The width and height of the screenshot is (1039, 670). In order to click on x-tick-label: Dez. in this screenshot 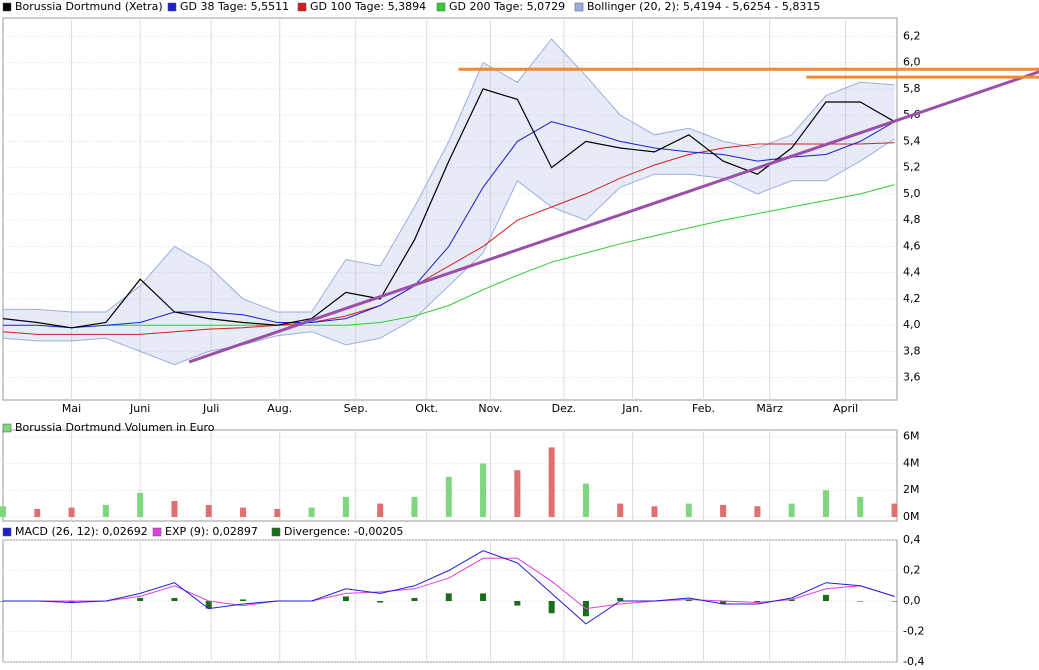, I will do `click(564, 408)`.